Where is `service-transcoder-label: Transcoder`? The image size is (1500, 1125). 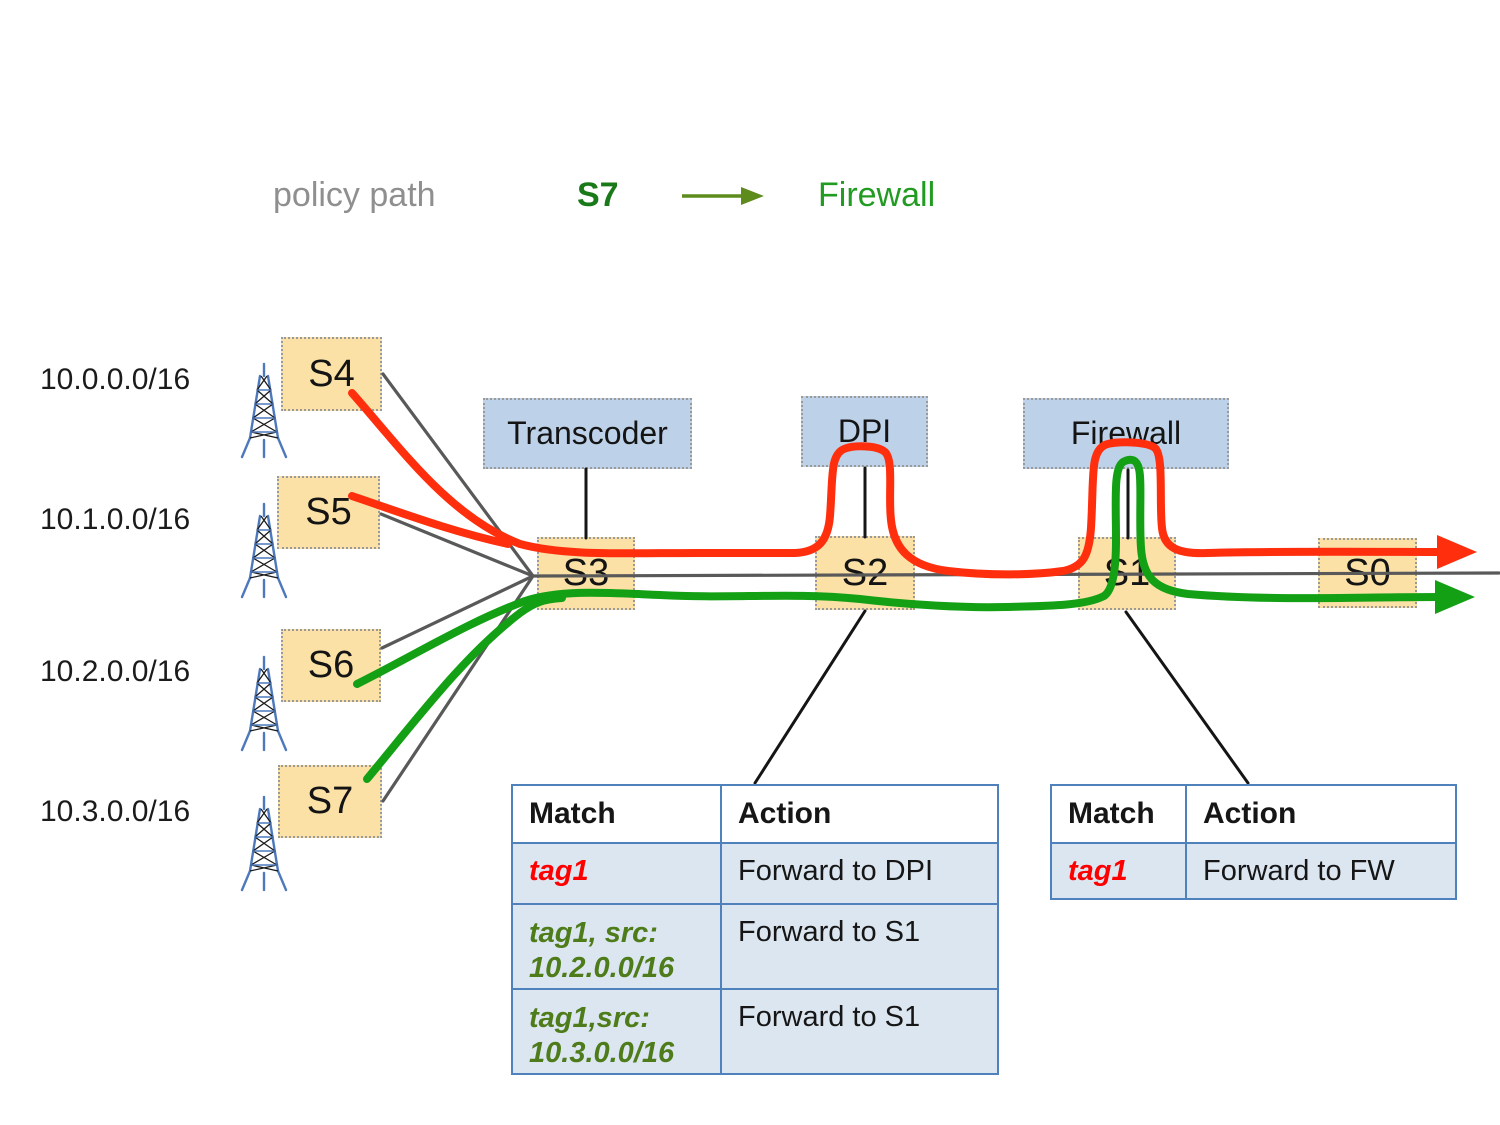
service-transcoder-label: Transcoder is located at coordinates (587, 433).